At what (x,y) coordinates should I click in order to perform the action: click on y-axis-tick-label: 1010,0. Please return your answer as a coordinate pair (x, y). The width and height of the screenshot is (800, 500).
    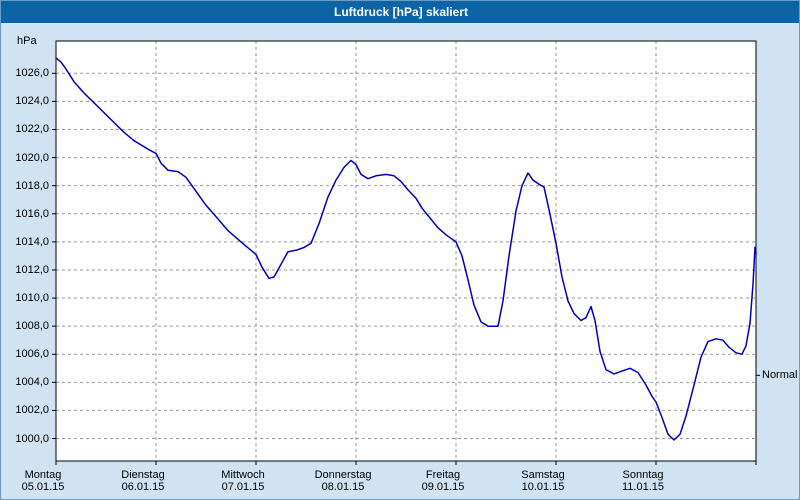
    Looking at the image, I should click on (32, 298).